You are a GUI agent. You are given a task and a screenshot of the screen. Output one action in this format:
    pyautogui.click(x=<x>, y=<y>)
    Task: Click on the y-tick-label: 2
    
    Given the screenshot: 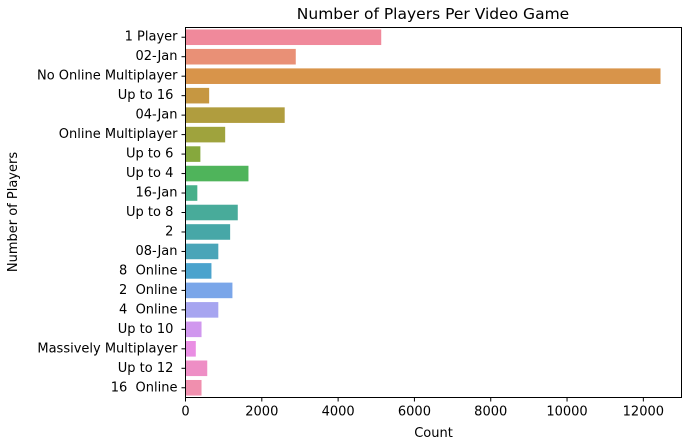 What is the action you would take?
    pyautogui.click(x=171, y=231)
    